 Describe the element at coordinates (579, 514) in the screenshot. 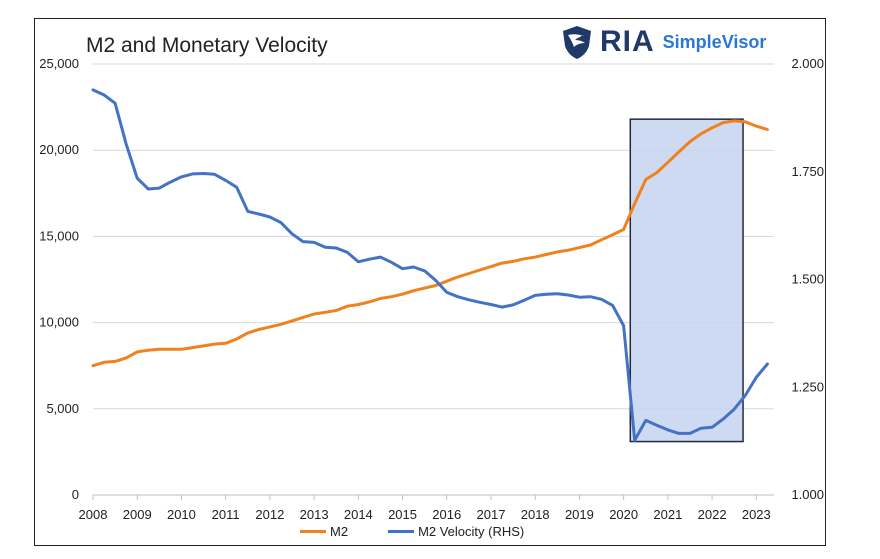

I see `x-tick-label-2019: 2019` at that location.